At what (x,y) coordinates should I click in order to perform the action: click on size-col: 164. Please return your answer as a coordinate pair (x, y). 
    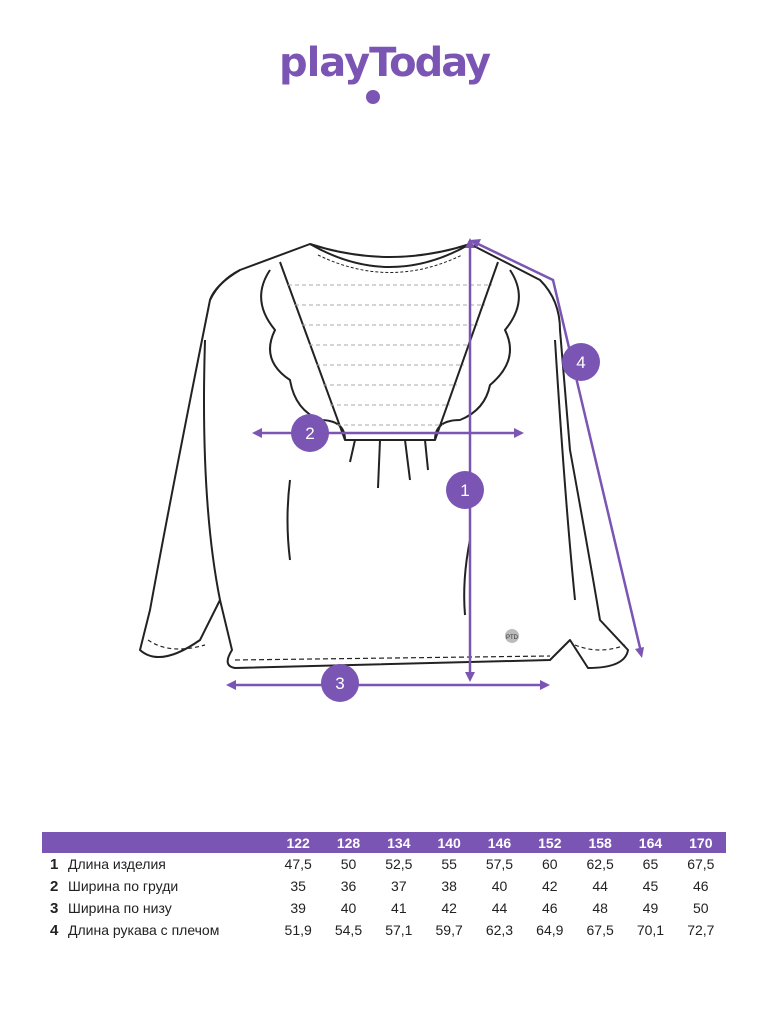
    Looking at the image, I should click on (650, 842).